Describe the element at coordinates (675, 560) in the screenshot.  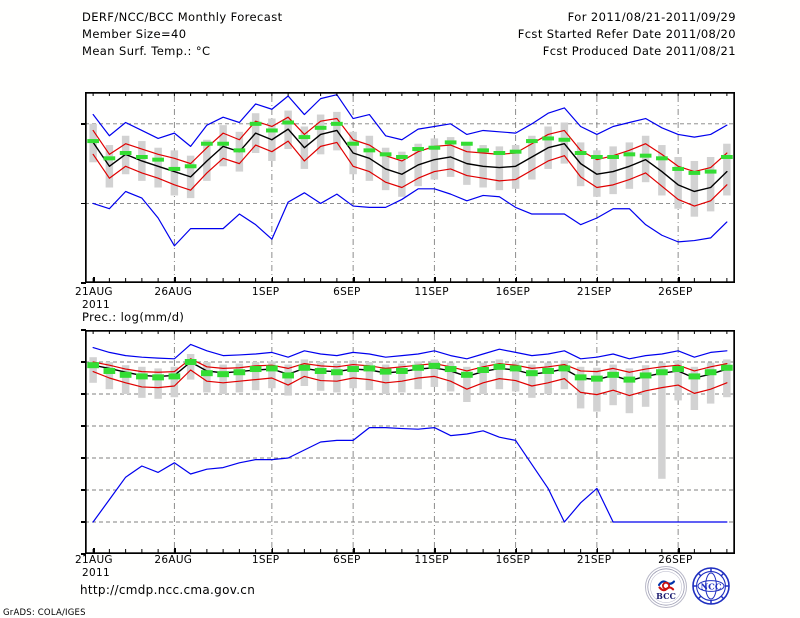
I see `xtick-label: 26SEP` at that location.